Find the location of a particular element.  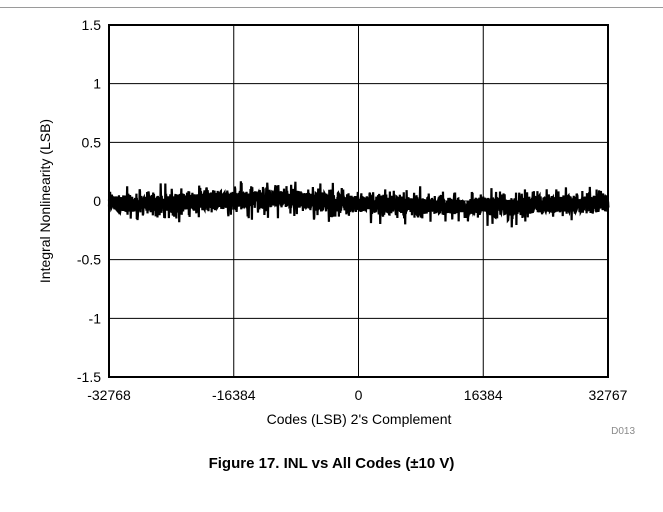

x-tick-labels: -32768 -16384 0 16384 32767 is located at coordinates (357, 395).